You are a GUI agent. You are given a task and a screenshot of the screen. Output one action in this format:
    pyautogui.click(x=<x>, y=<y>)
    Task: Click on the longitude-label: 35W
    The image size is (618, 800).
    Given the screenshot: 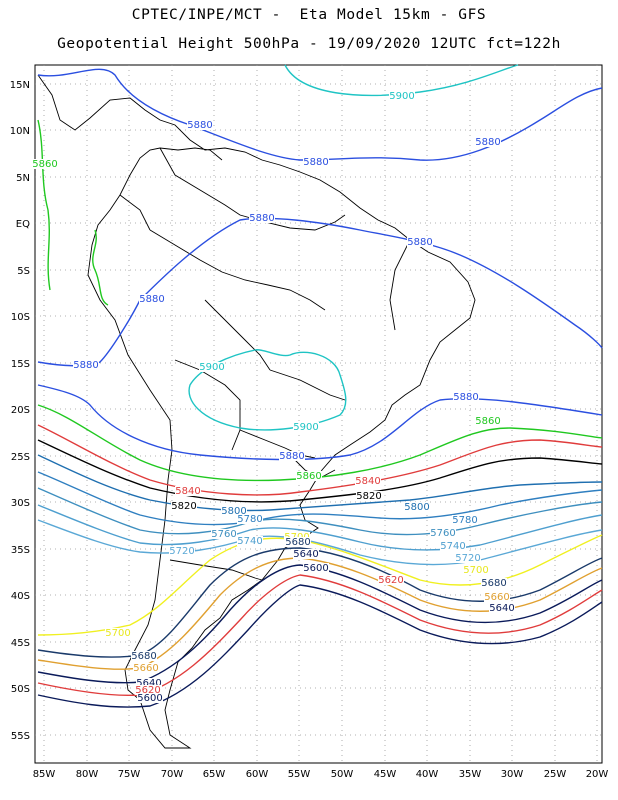 What is the action you would take?
    pyautogui.click(x=470, y=774)
    